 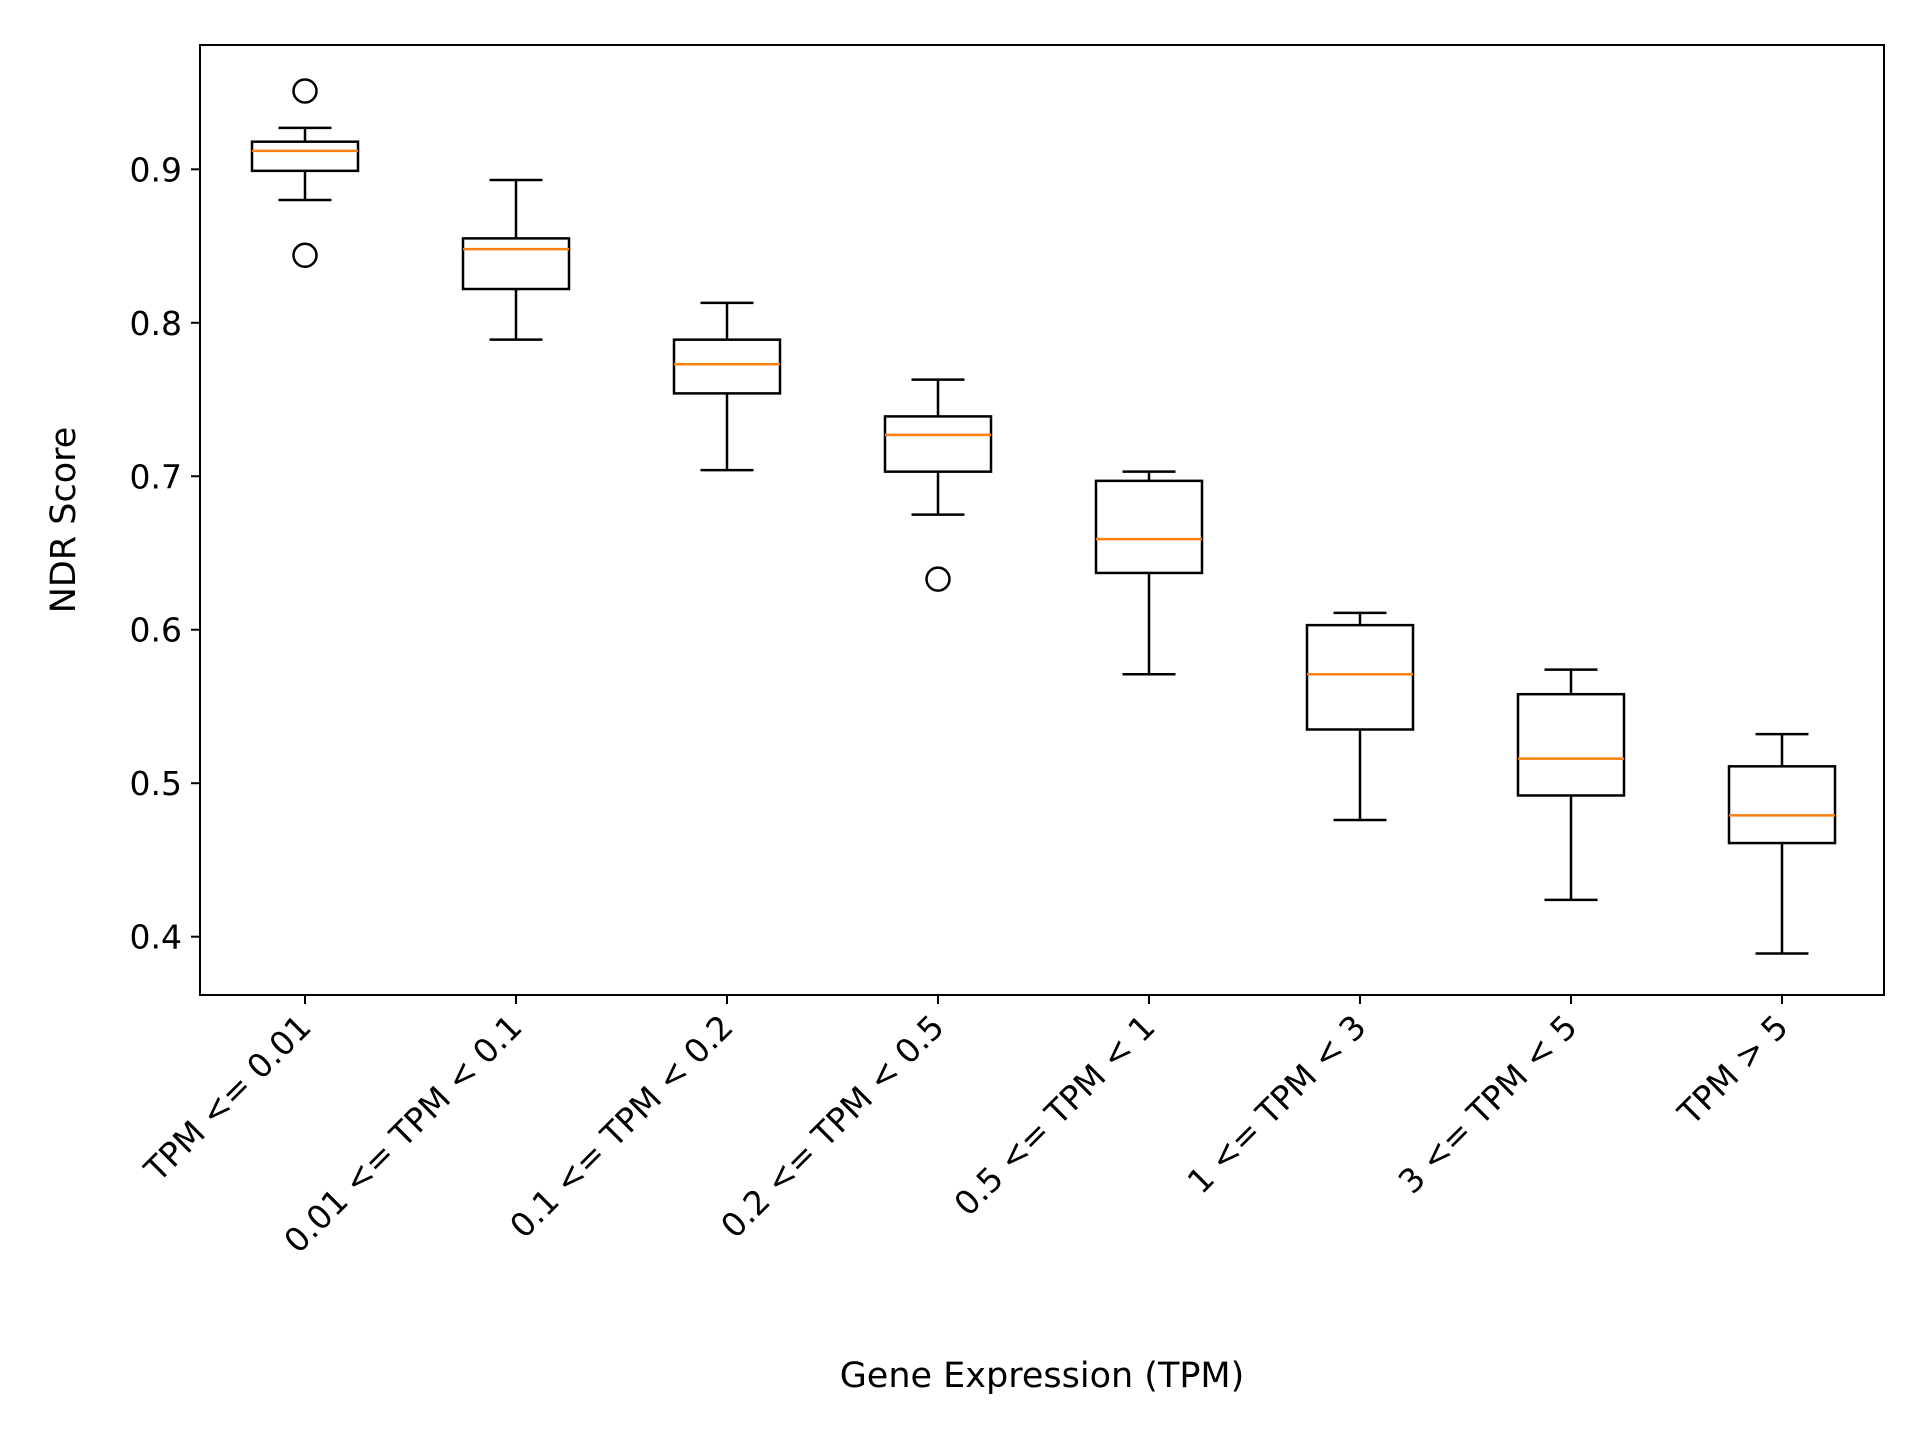 I want to click on y-axis: 0.4 0.5 0.6 0.7 0.8 0.9, so click(x=165, y=553).